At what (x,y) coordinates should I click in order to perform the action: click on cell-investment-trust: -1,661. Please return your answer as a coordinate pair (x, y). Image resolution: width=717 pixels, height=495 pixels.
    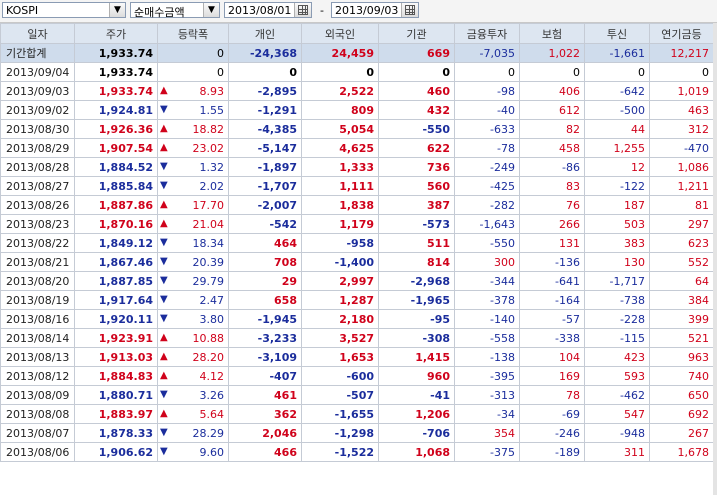
    Looking at the image, I should click on (617, 53).